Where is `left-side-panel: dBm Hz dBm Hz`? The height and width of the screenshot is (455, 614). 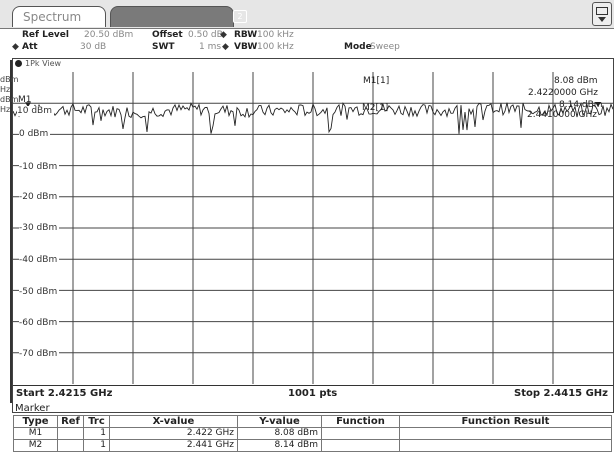
left-side-panel: dBm Hz dBm Hz is located at coordinates (9, 231).